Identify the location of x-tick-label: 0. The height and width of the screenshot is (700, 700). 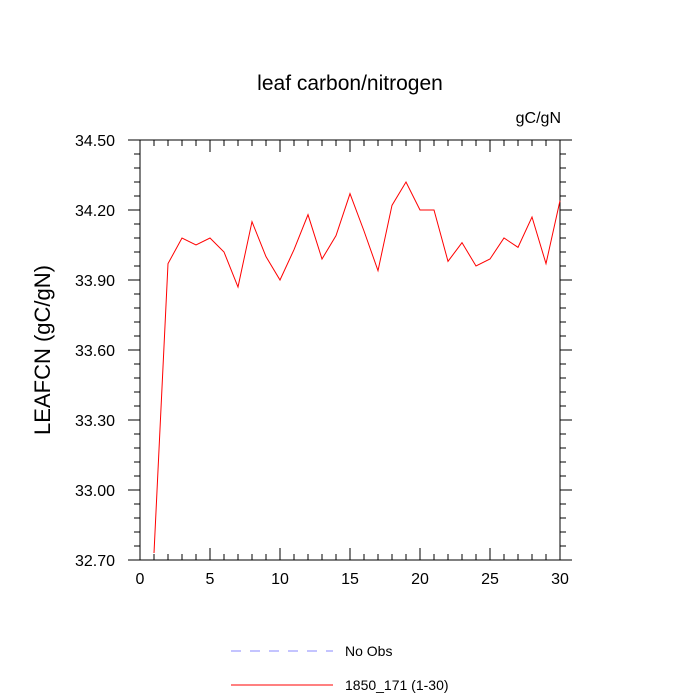
(140, 579).